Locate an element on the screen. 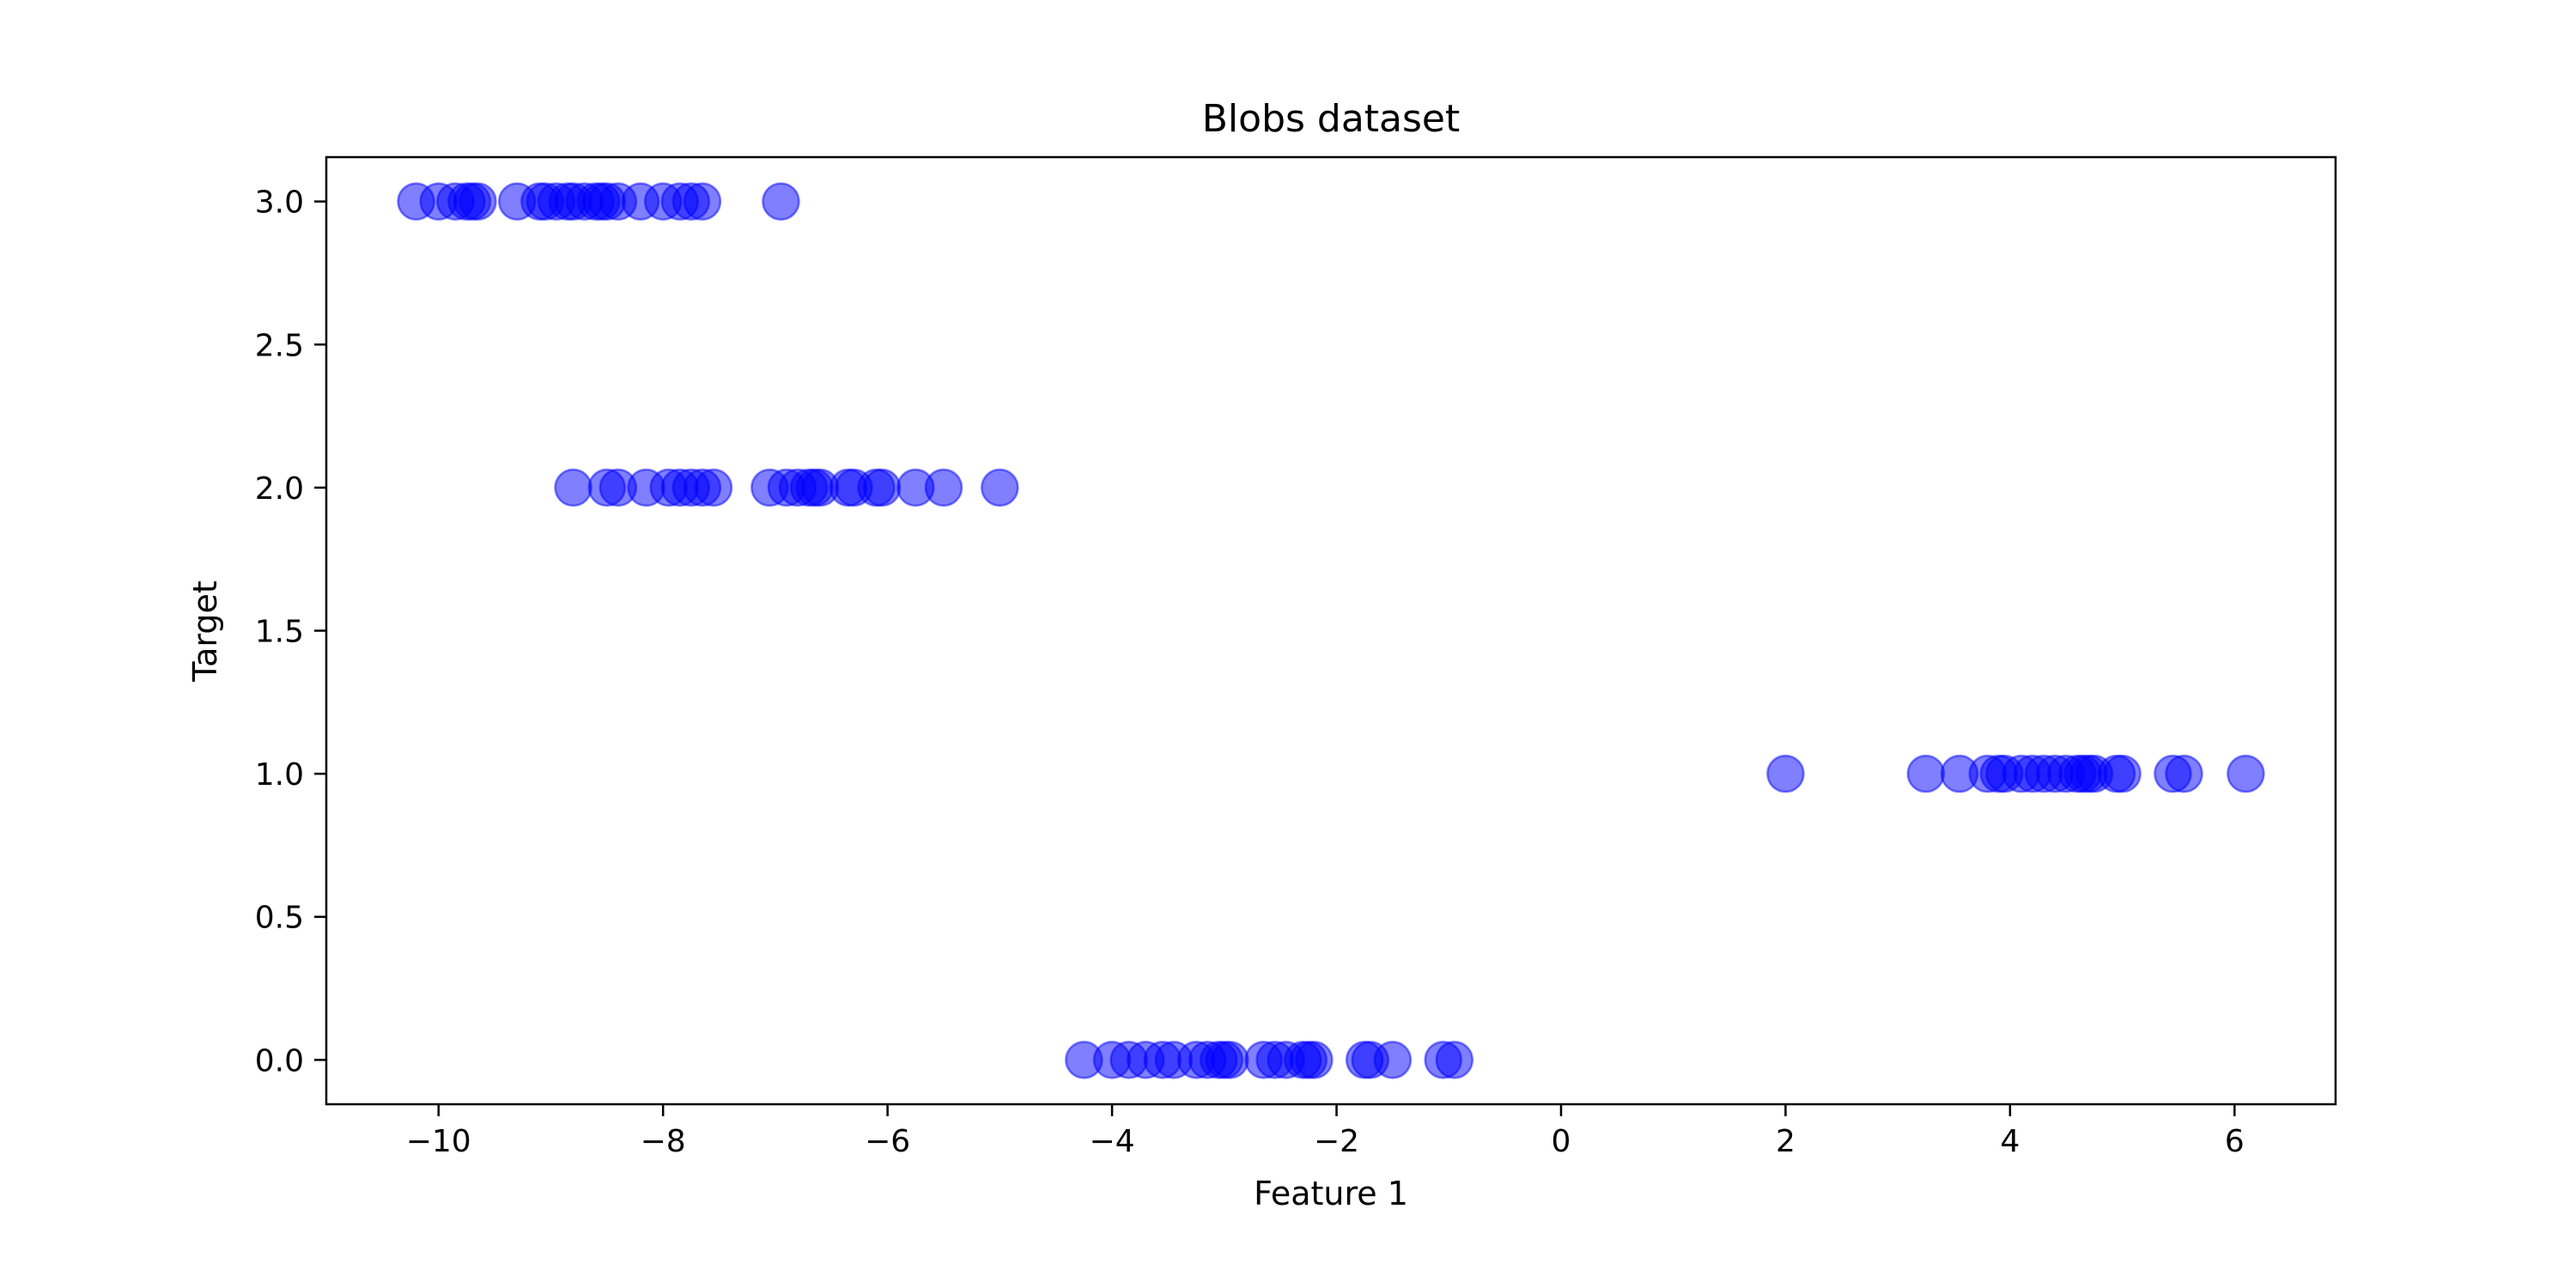 Image resolution: width=2576 pixels, height=1288 pixels. x-tick-label: −8 is located at coordinates (663, 1141).